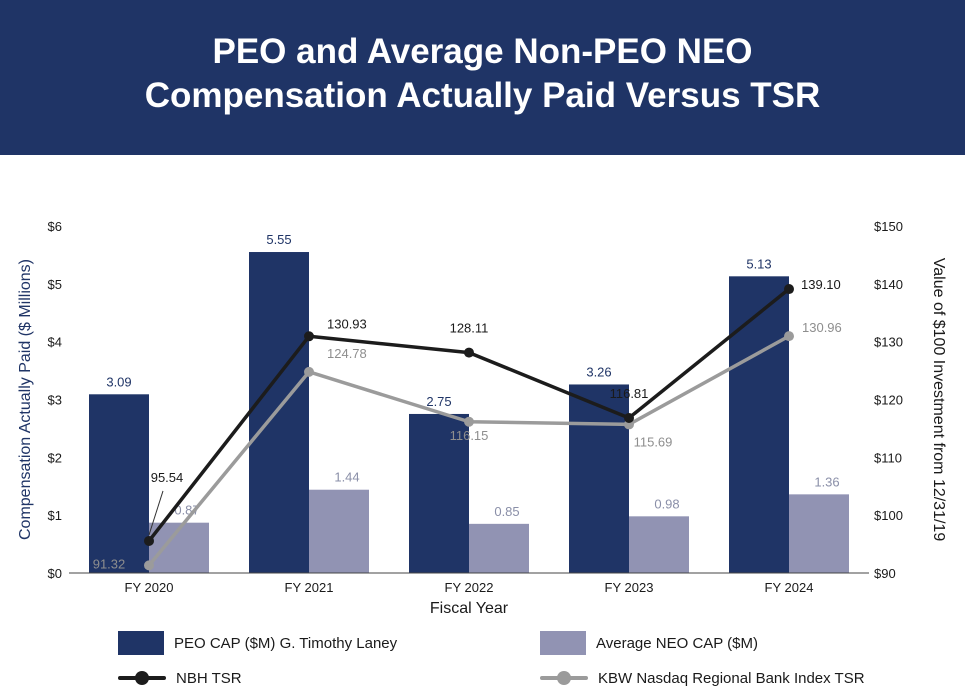 Image resolution: width=965 pixels, height=697 pixels. Describe the element at coordinates (339, 531) in the screenshot. I see `bar-neo-cap-fy-2021` at that location.